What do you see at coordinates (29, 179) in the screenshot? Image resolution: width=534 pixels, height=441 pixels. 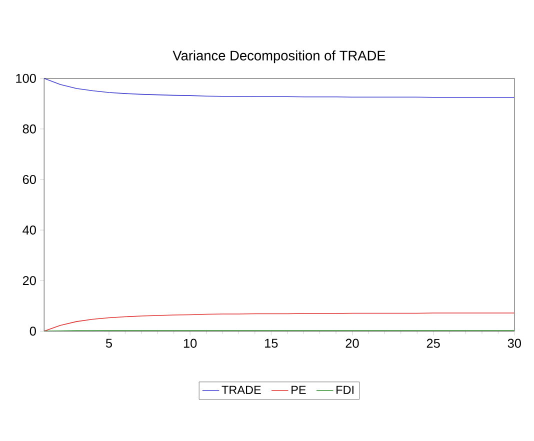 I see `y-tick-label: 60` at bounding box center [29, 179].